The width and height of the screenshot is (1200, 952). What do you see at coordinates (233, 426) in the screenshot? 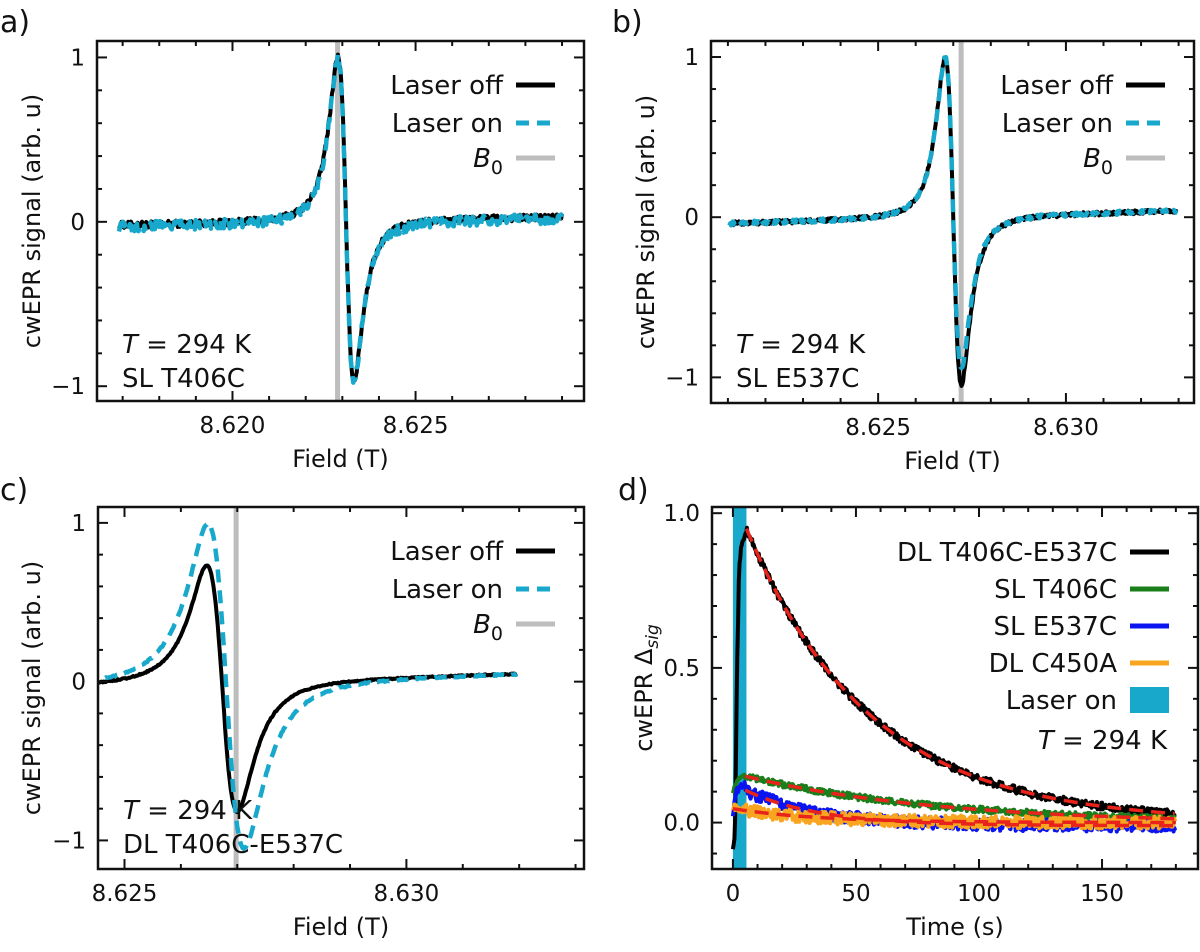
I see `x-tick-label: 8.620` at bounding box center [233, 426].